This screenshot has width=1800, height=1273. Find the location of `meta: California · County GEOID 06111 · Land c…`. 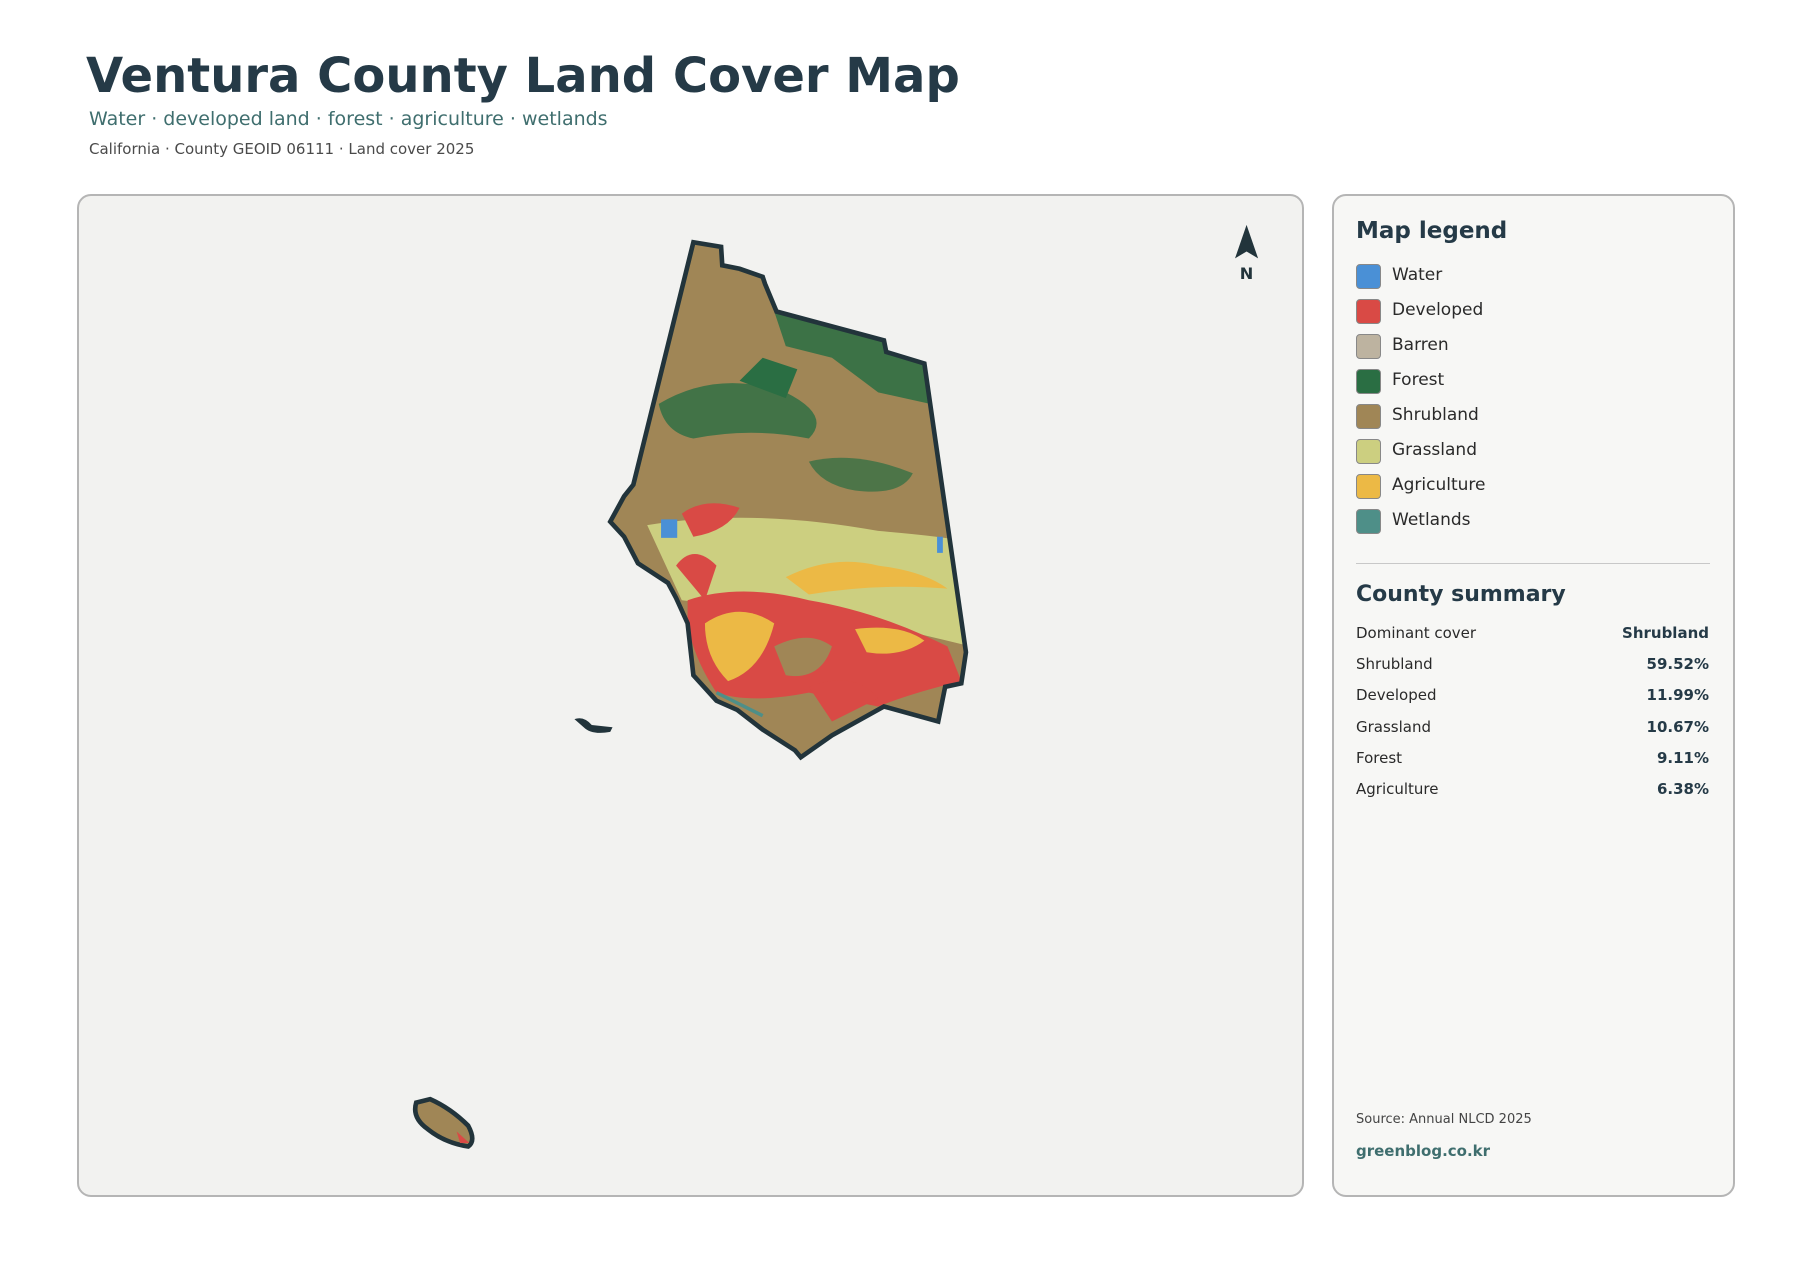

meta: California · County GEOID 06111 · Land c… is located at coordinates (282, 149).